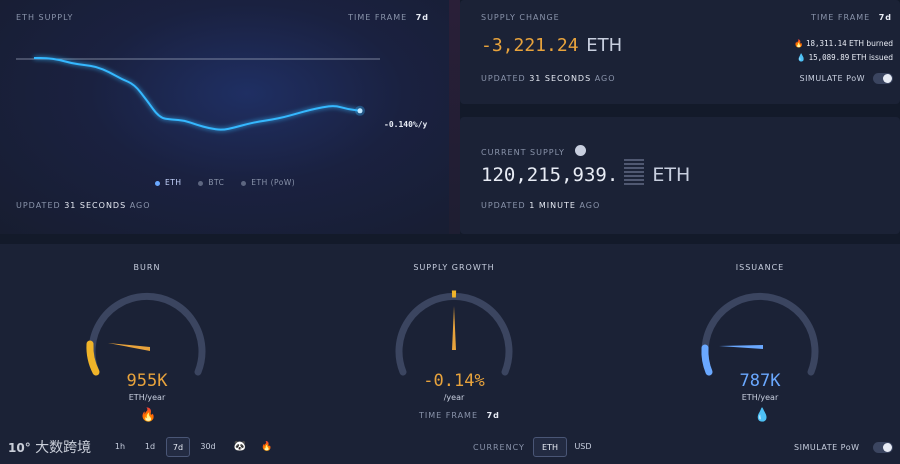 Image resolution: width=900 pixels, height=464 pixels. What do you see at coordinates (150, 446) in the screenshot?
I see `timeframe-1d-button: 1d` at bounding box center [150, 446].